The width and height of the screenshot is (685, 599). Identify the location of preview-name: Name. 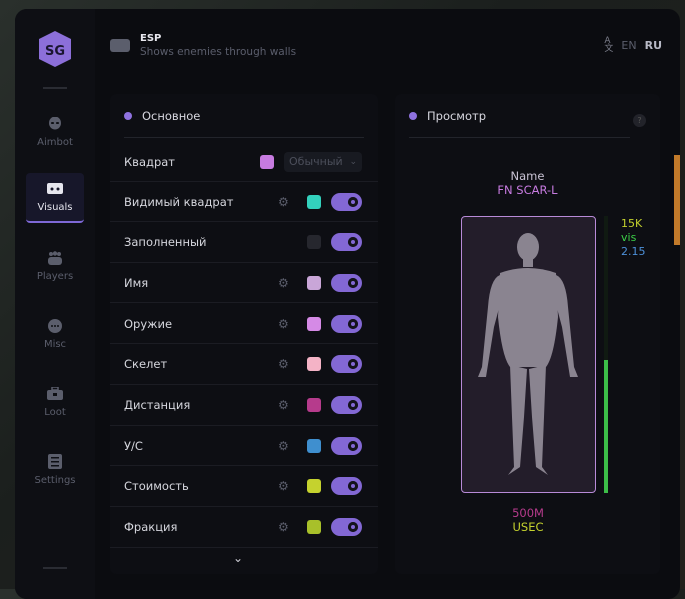
(527, 176).